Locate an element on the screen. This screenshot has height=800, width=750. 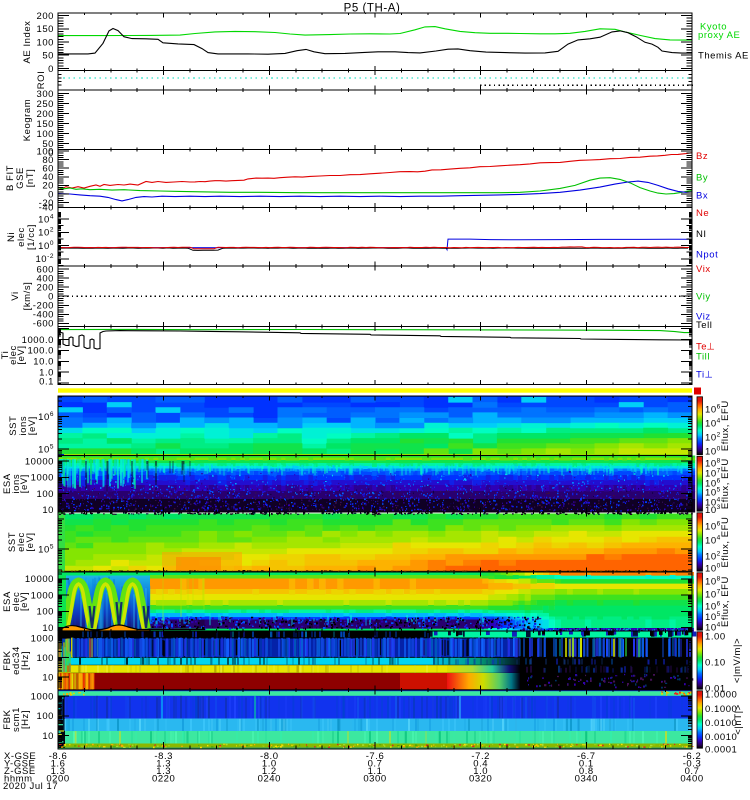
svg-text: hhmm is located at coordinates (18, 778).